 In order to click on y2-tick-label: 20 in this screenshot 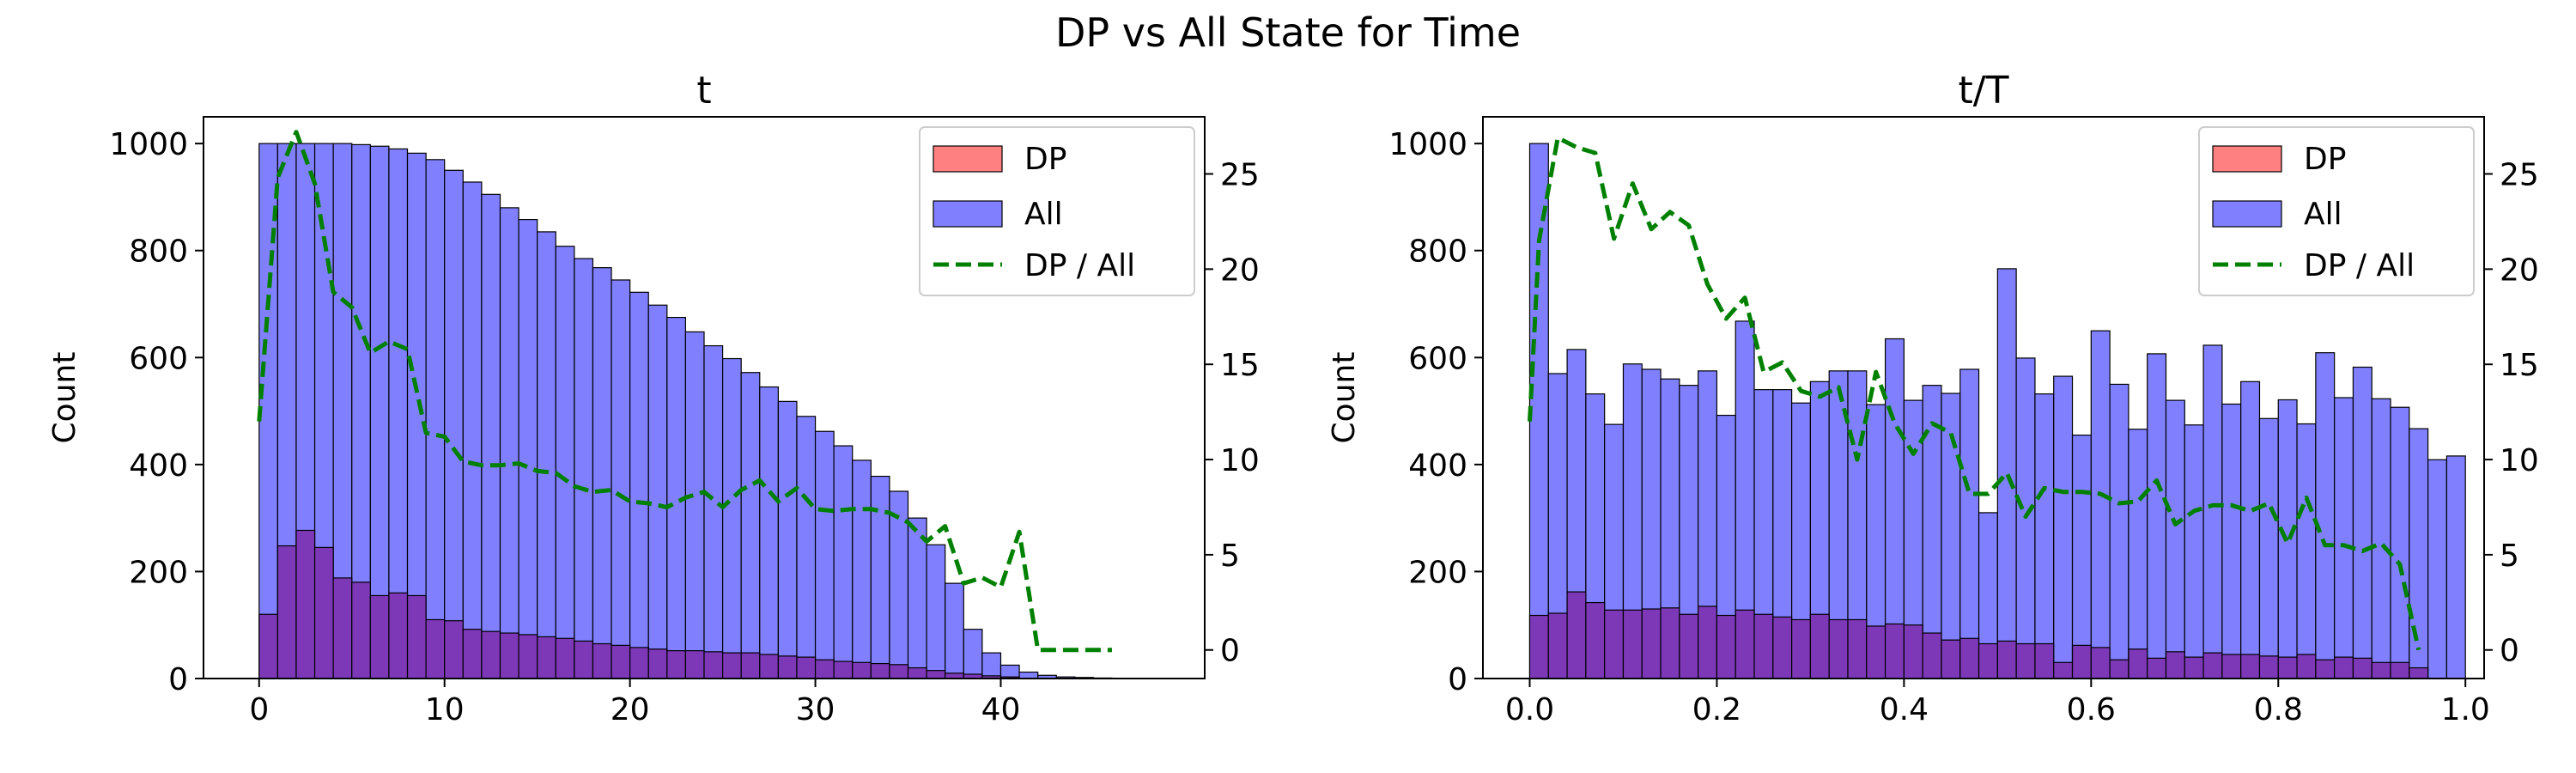, I will do `click(2519, 270)`.